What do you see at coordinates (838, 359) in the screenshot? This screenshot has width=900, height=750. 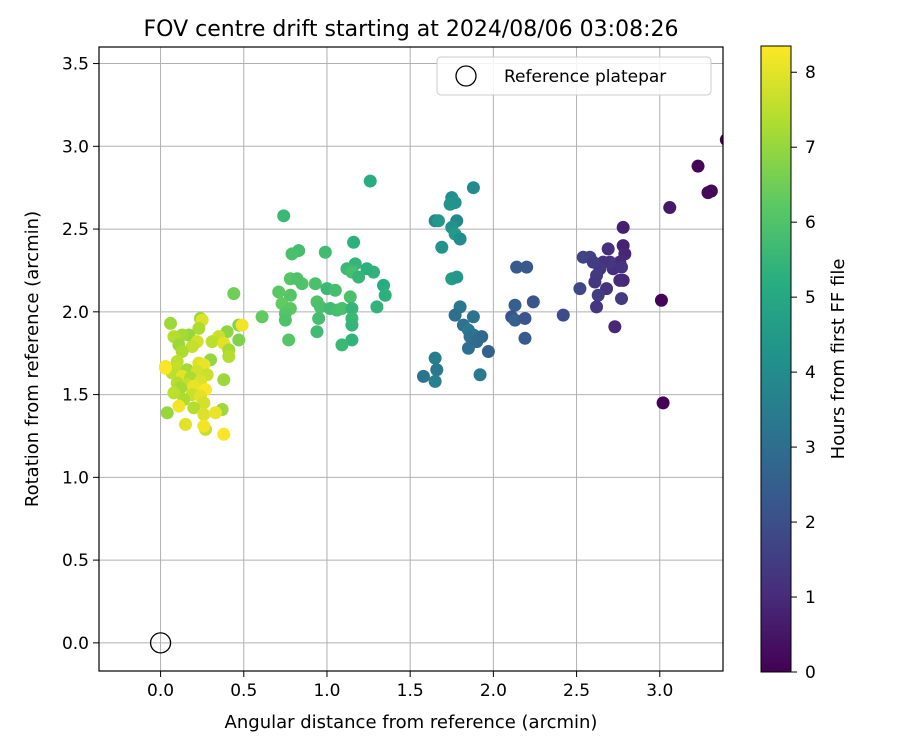 I see `colorbar-label: Hours from first FF file` at bounding box center [838, 359].